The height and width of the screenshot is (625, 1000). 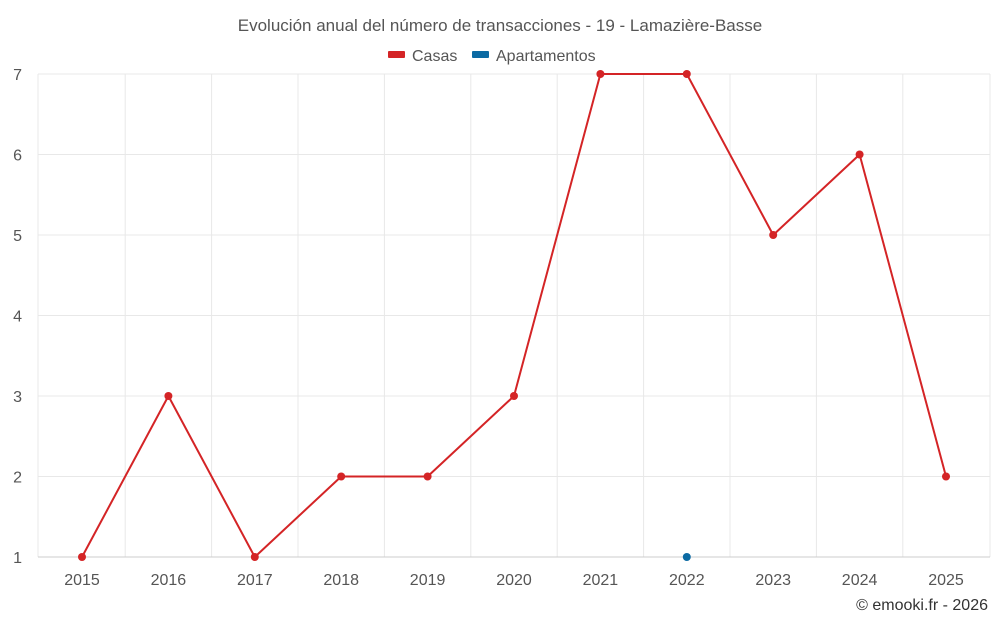 What do you see at coordinates (492, 56) in the screenshot?
I see `legend: Casas Apartamentos` at bounding box center [492, 56].